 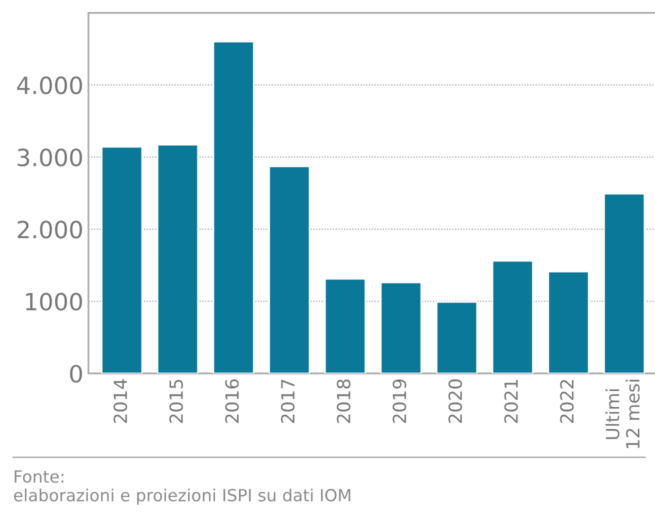 What do you see at coordinates (511, 401) in the screenshot?
I see `x-tick-label: 2021` at bounding box center [511, 401].